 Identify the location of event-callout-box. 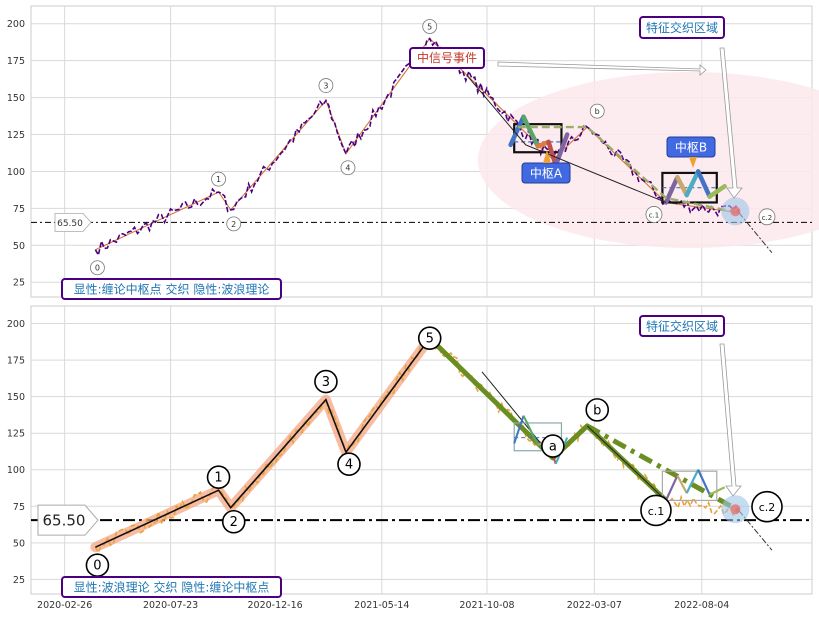
(447, 58).